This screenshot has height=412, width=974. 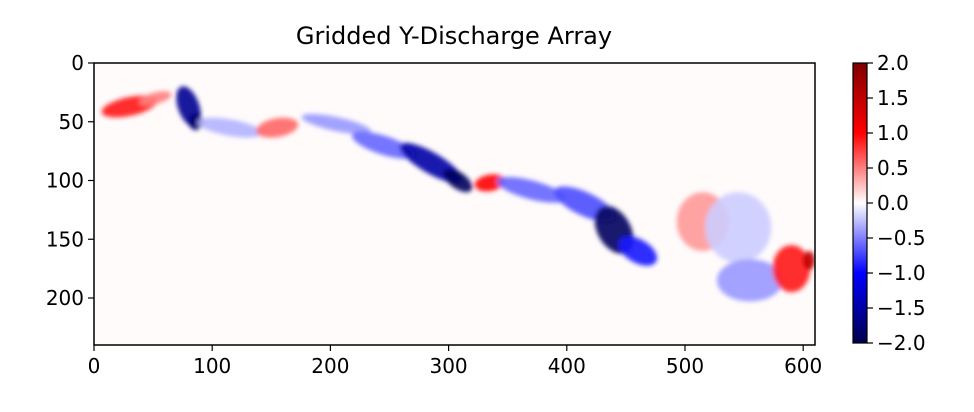 What do you see at coordinates (893, 63) in the screenshot?
I see `colorbar-tick-label: 2.0` at bounding box center [893, 63].